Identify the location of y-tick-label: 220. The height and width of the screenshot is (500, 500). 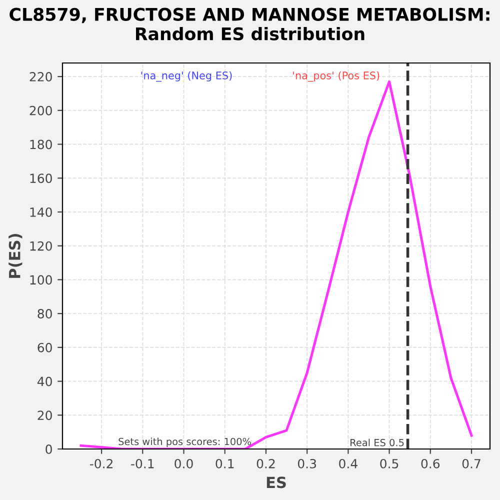
(41, 77).